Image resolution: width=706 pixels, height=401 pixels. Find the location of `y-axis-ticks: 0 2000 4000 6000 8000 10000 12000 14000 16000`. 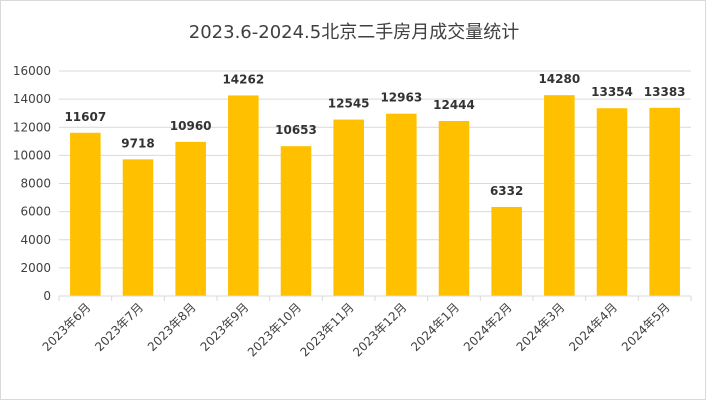

y-axis-ticks: 0 2000 4000 6000 8000 10000 12000 14000 16000 is located at coordinates (32, 183).